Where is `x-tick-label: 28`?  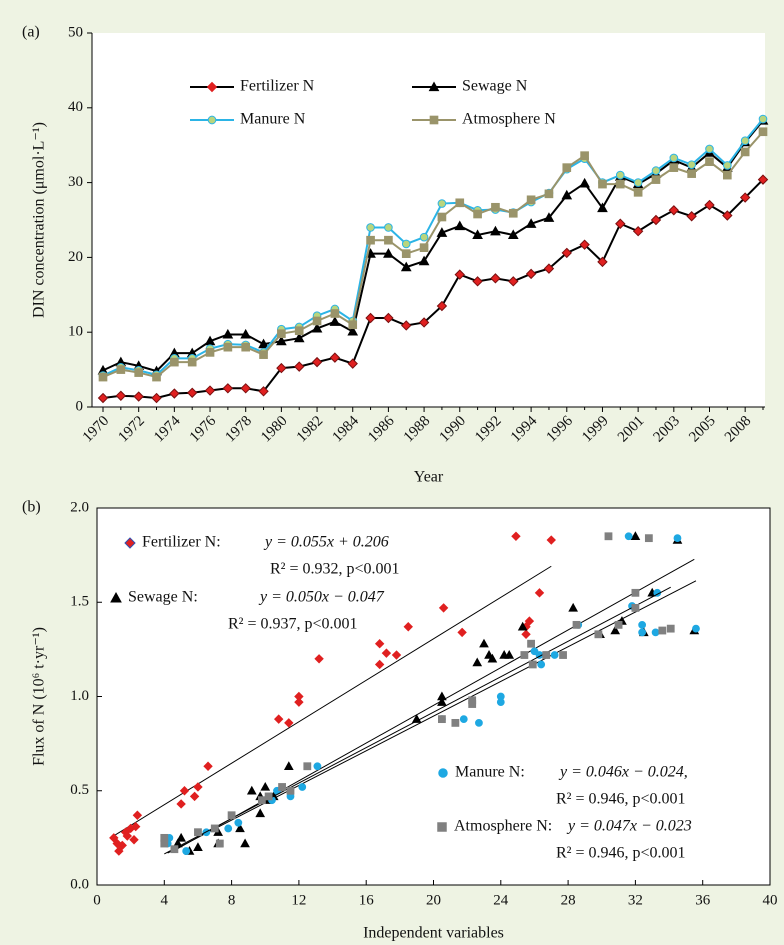 x-tick-label: 28 is located at coordinates (568, 900).